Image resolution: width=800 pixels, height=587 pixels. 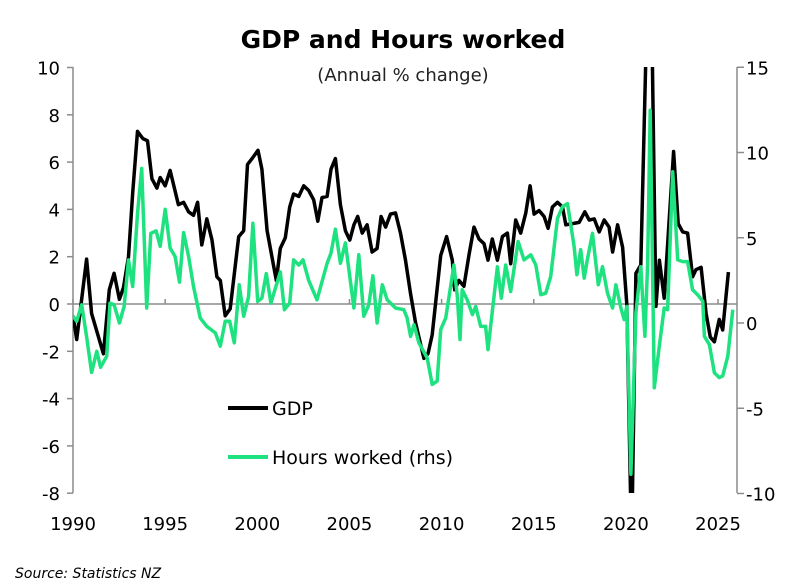 I want to click on legend-label-gdp: GDP, so click(x=292, y=409).